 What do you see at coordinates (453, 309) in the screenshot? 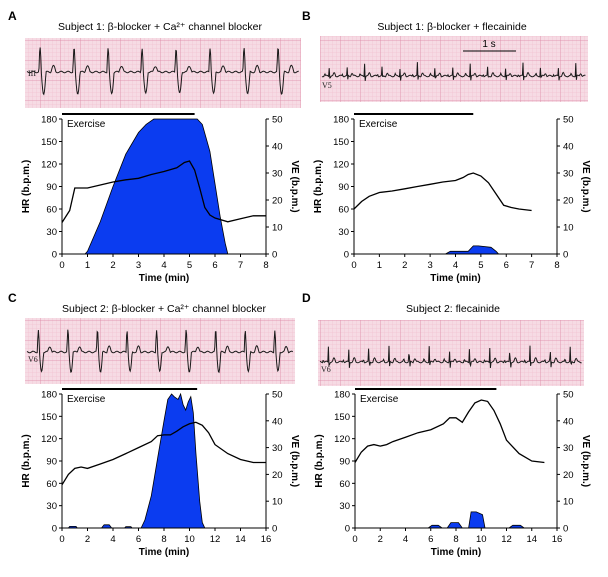
I see `panel-d-title: Subject 2: flecainide` at bounding box center [453, 309].